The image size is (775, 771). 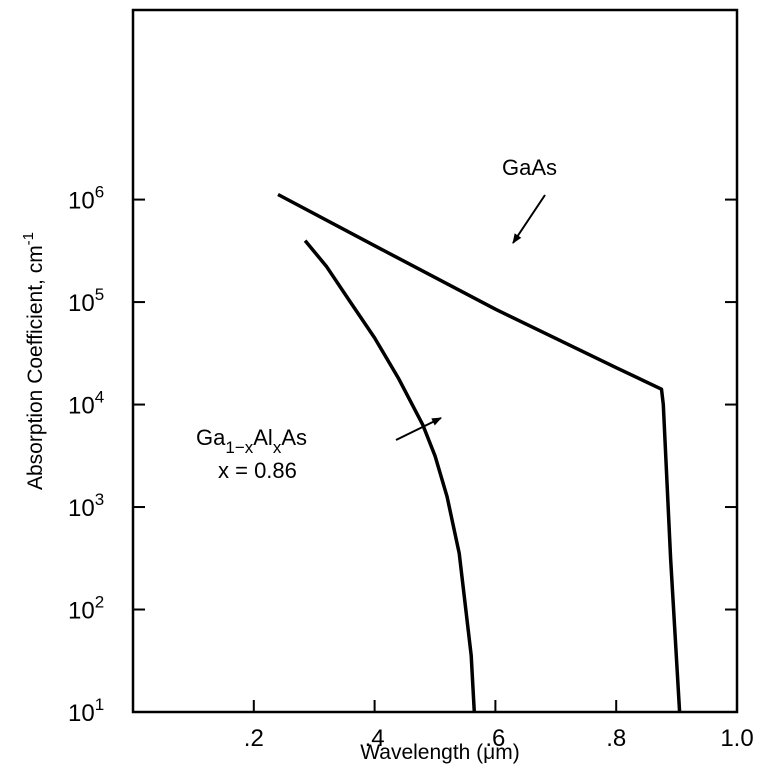 I want to click on annotation-gaas: GaAs, so click(x=529, y=199).